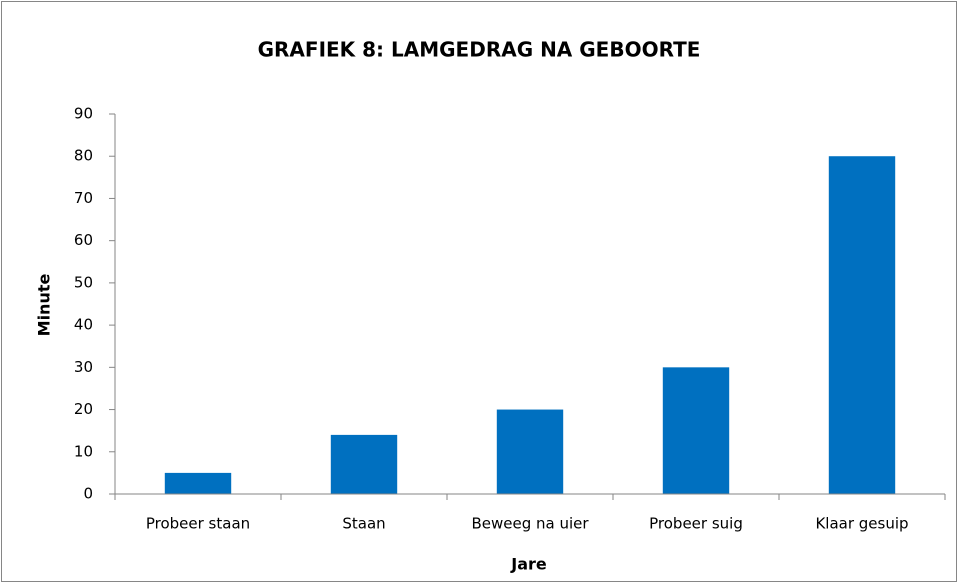 The height and width of the screenshot is (583, 958). What do you see at coordinates (83, 240) in the screenshot?
I see `y-tick-label: 60` at bounding box center [83, 240].